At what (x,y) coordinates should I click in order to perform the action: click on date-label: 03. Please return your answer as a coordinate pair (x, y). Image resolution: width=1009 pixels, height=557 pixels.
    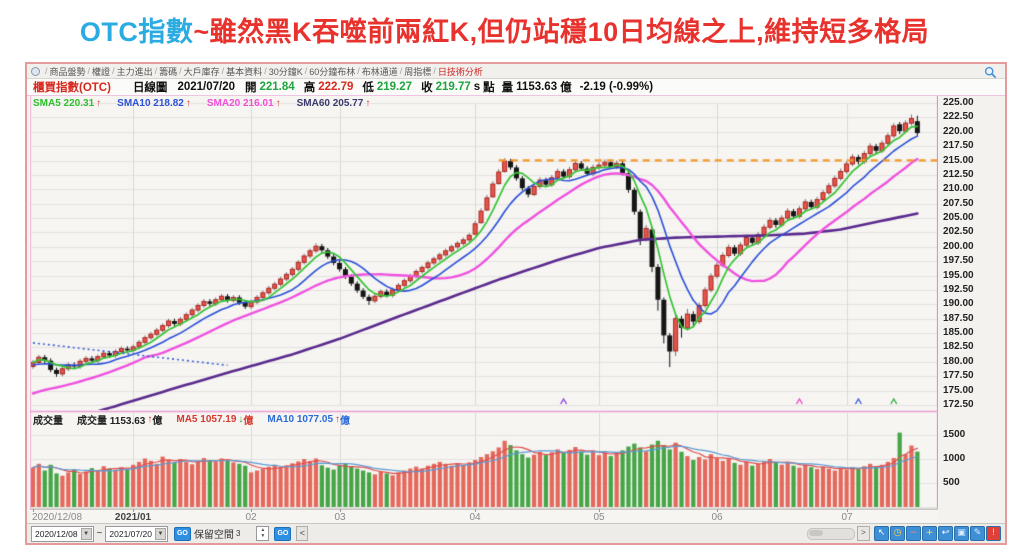
    Looking at the image, I should click on (340, 517).